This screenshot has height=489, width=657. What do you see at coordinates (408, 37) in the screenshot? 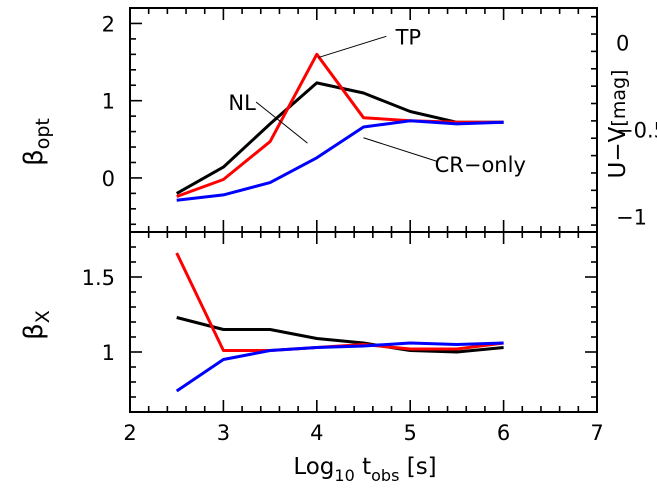
I see `annotation-label: TP` at bounding box center [408, 37].